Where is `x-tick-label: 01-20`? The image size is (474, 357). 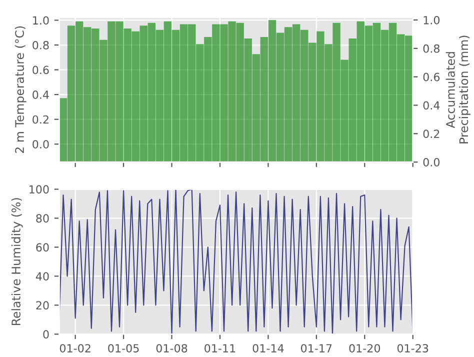
x-tick-label: 01-20 is located at coordinates (364, 348).